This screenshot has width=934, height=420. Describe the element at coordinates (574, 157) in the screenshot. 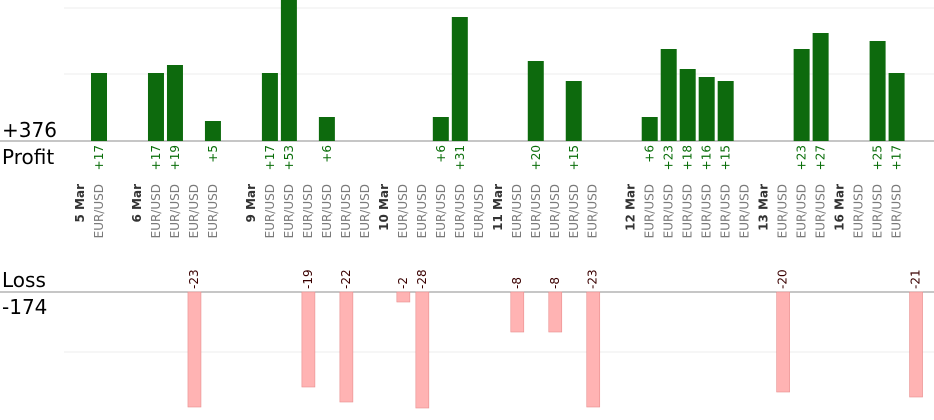

I see `profit-value-label-10: +15` at that location.